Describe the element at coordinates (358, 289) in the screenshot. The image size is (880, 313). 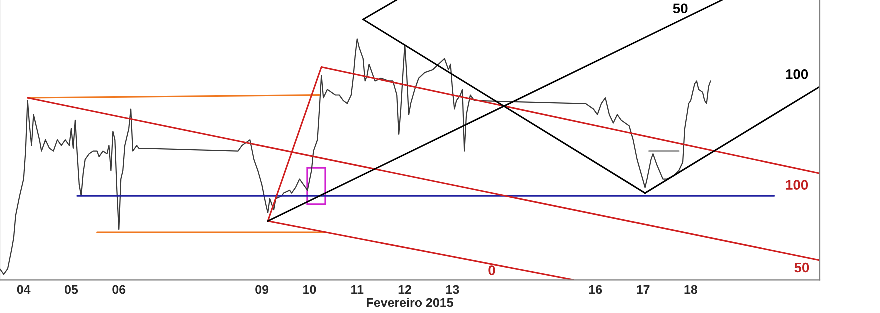
I see `x-tick-label: 11` at that location.